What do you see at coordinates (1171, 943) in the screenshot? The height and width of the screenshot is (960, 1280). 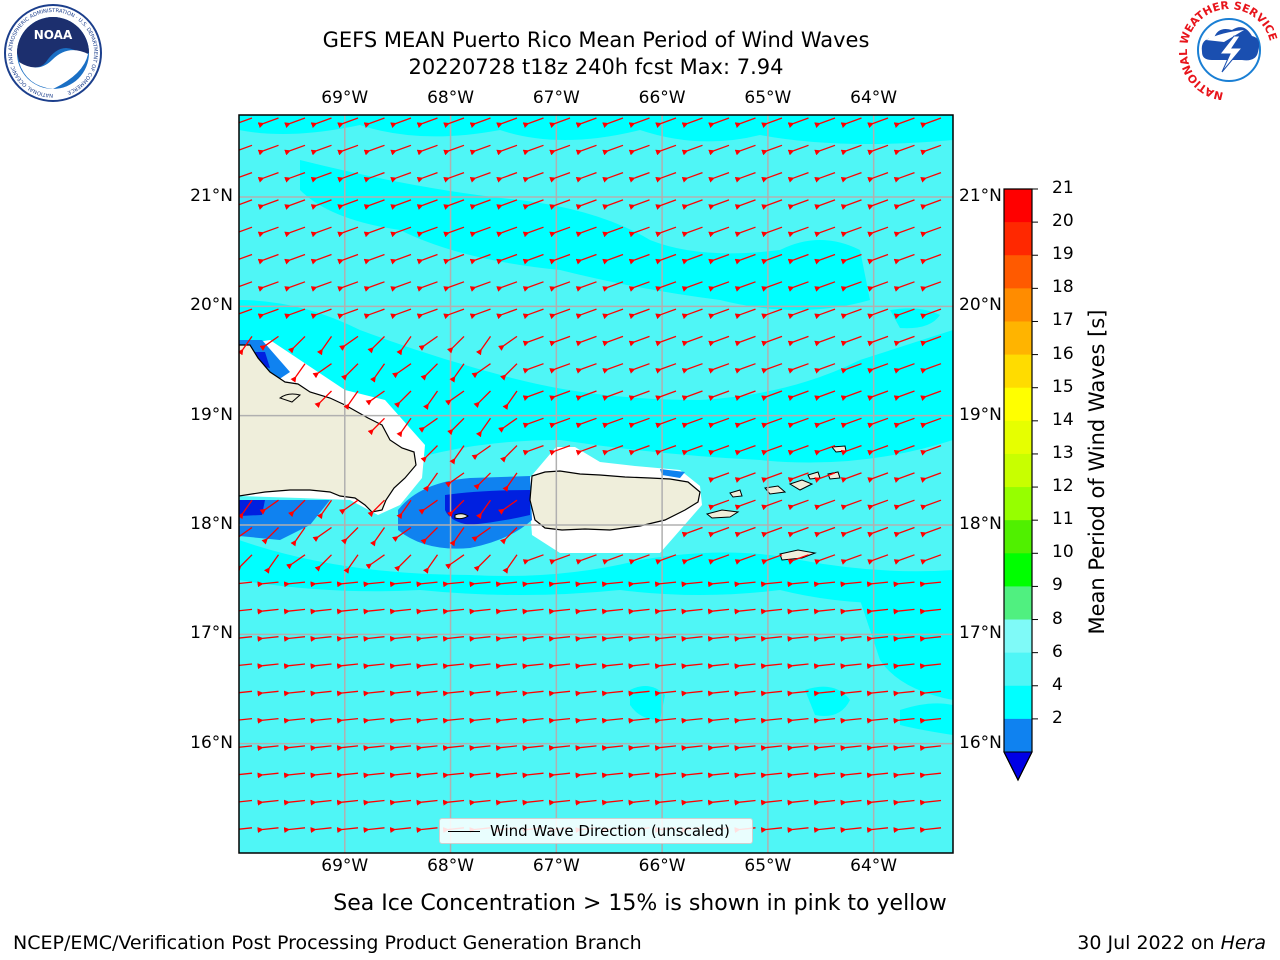 I see `footer-date: 30 Jul 2022 on Hera` at bounding box center [1171, 943].